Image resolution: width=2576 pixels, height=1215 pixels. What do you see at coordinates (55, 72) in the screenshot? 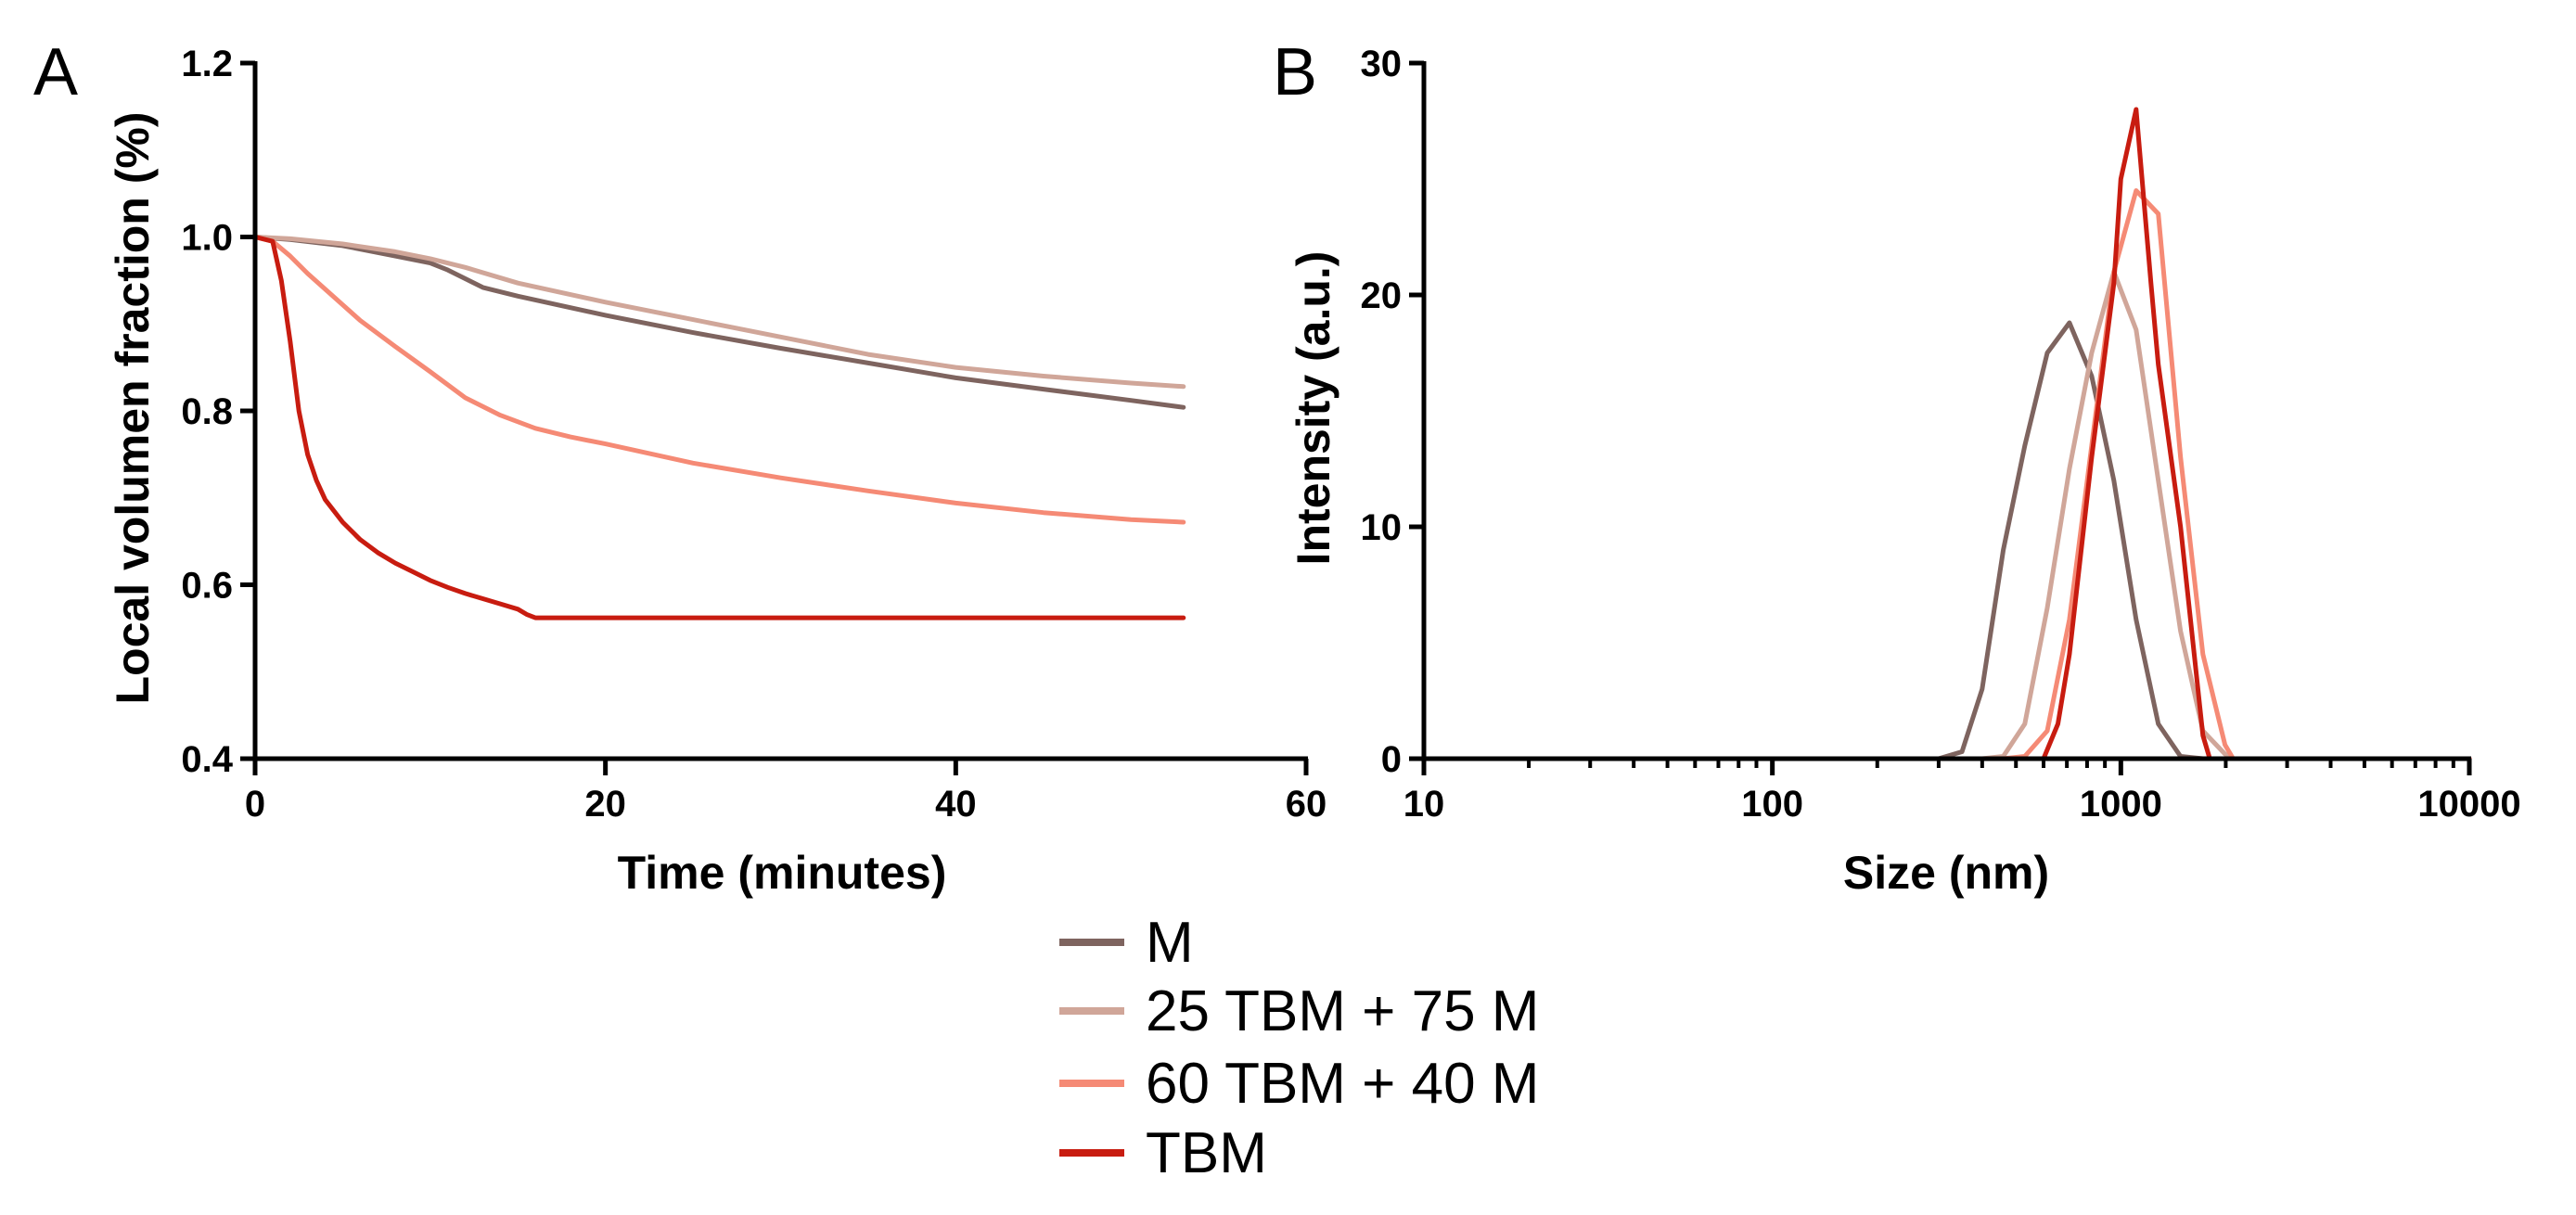
I see `panel-label-a: A` at bounding box center [55, 72].